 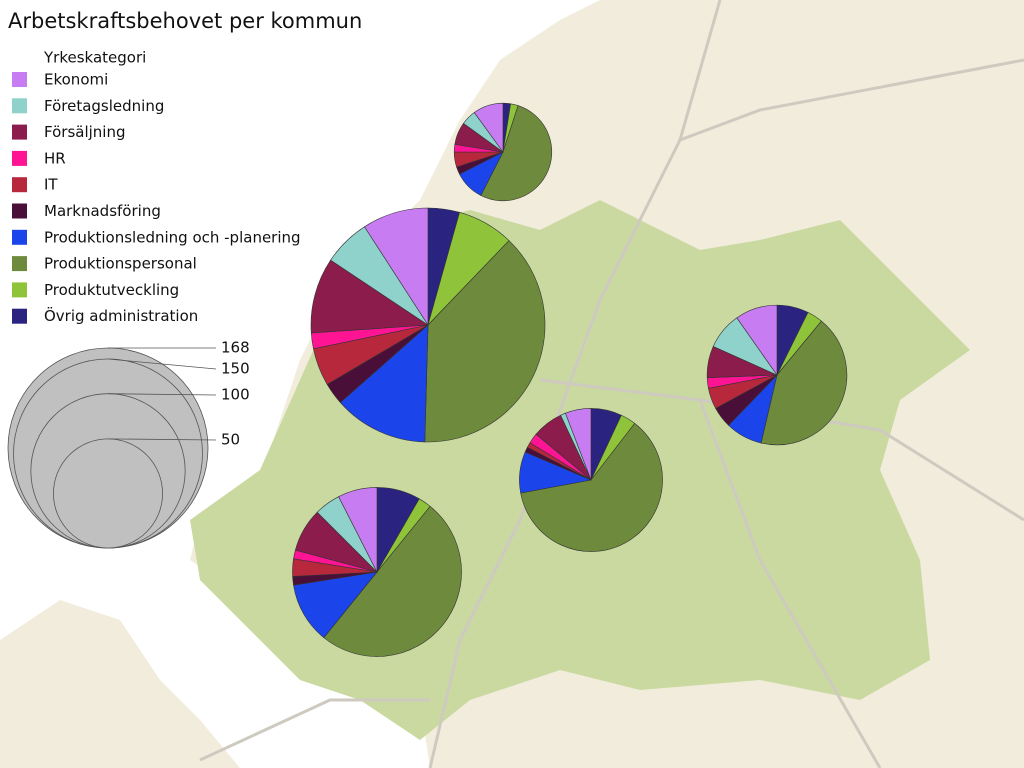 I want to click on legend-label: Övrig administration, so click(x=121, y=315).